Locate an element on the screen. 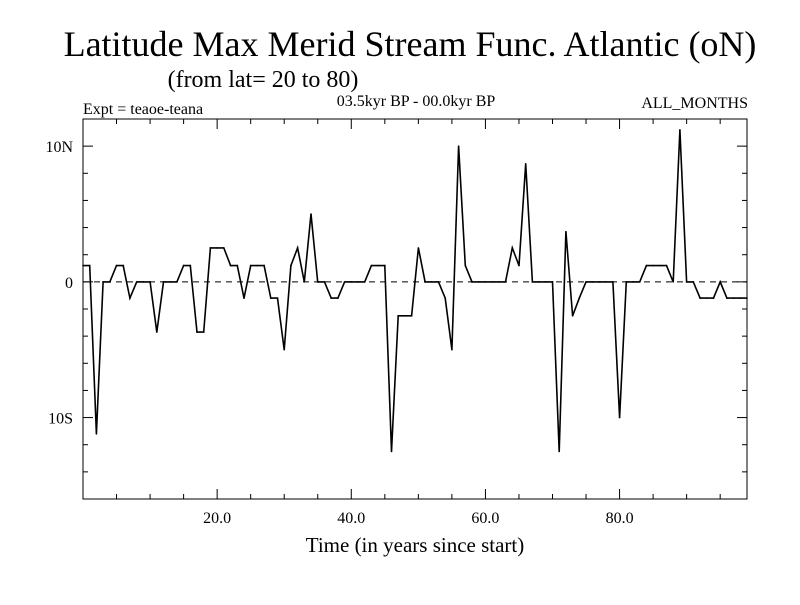 The image size is (800, 605). x-tick-label: 40.0 is located at coordinates (351, 518).